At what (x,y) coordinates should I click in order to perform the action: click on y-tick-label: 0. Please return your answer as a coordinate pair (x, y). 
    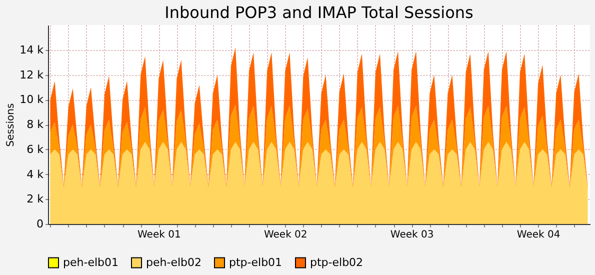
    Looking at the image, I should click on (40, 224).